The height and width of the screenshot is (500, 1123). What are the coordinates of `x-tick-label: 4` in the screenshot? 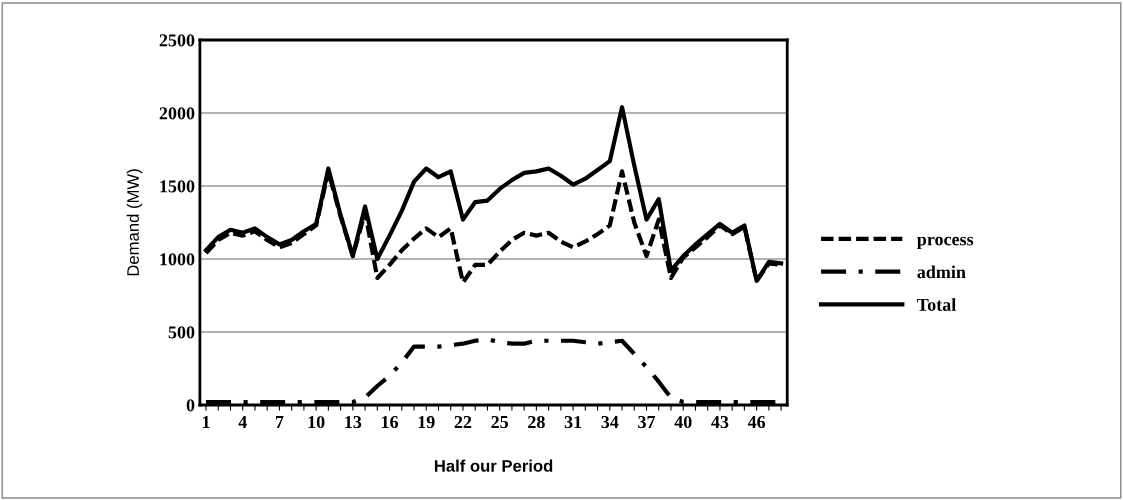 It's located at (242, 422).